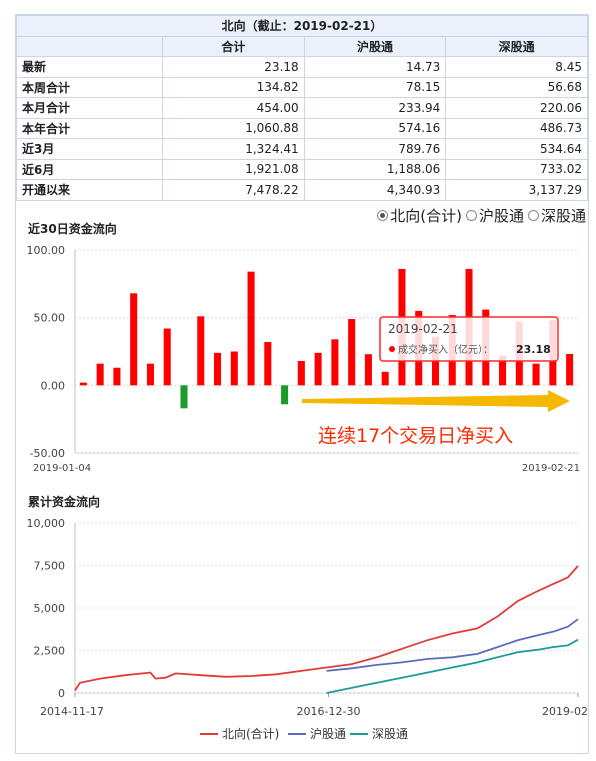  I want to click on row-value: 534.64, so click(516, 149).